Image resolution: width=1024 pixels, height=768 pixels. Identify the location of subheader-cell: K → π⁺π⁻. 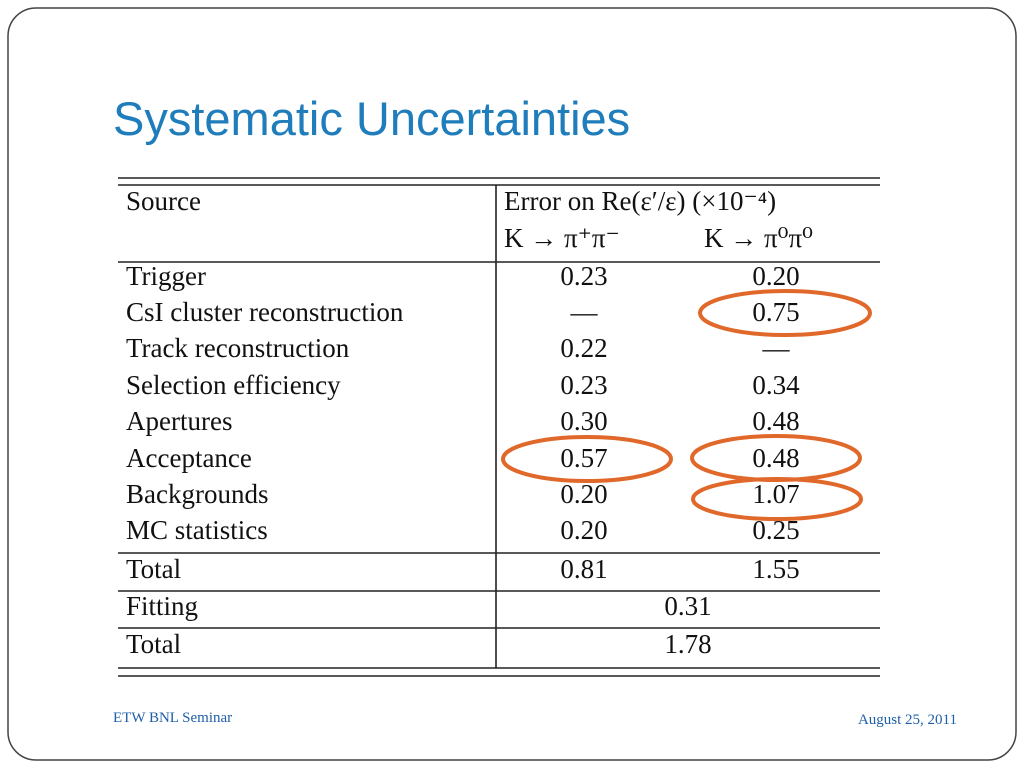
(562, 238).